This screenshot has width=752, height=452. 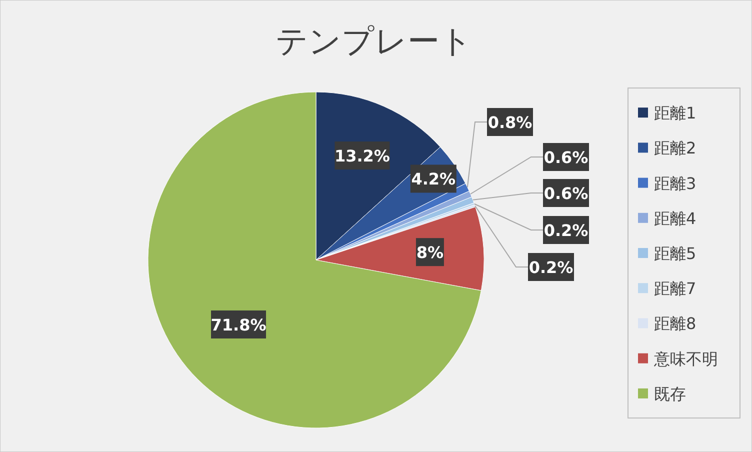 I want to click on legend-label: 距離1, so click(x=675, y=113).